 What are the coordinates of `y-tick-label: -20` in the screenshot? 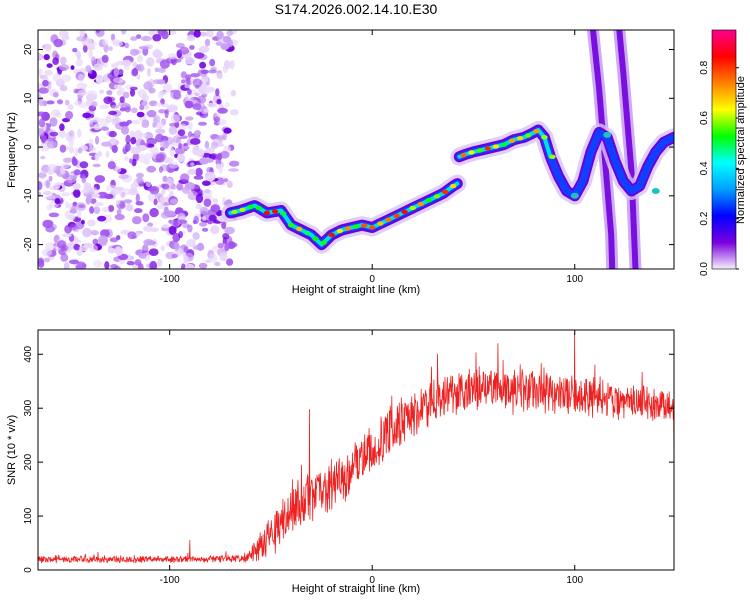 It's located at (28, 244).